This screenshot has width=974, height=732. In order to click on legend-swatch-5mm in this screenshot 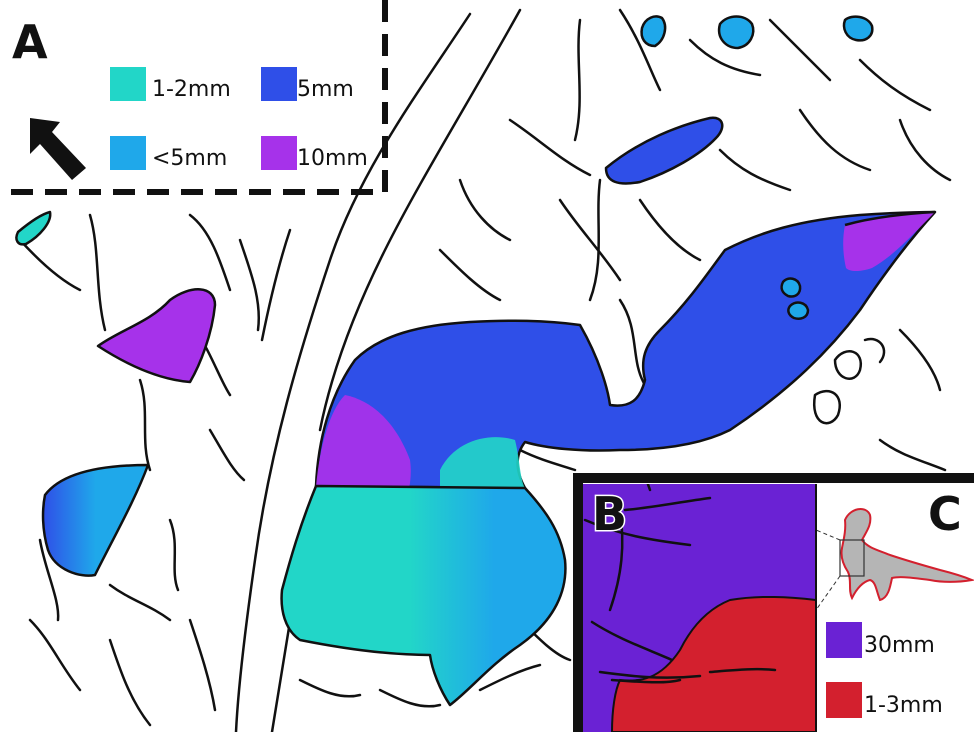, I will do `click(279, 84)`.